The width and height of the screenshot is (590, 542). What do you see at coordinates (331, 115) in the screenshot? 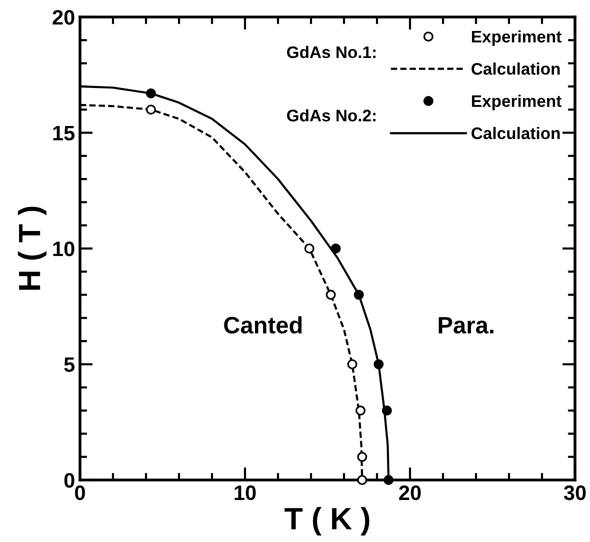
I see `annotation: GdAs No.2:` at bounding box center [331, 115].